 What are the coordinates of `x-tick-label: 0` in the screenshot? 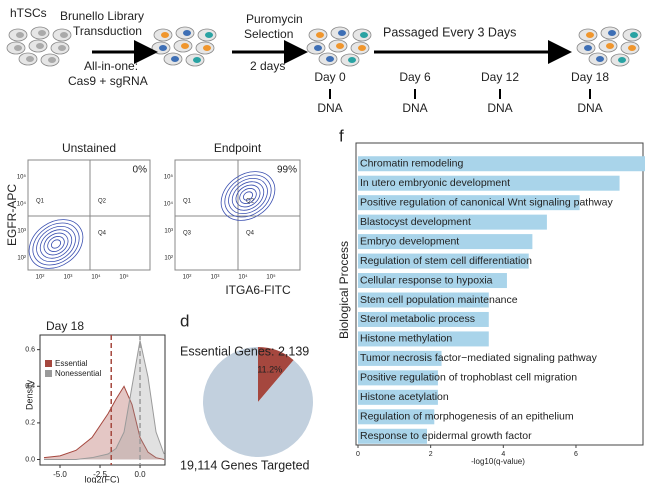 It's located at (358, 454).